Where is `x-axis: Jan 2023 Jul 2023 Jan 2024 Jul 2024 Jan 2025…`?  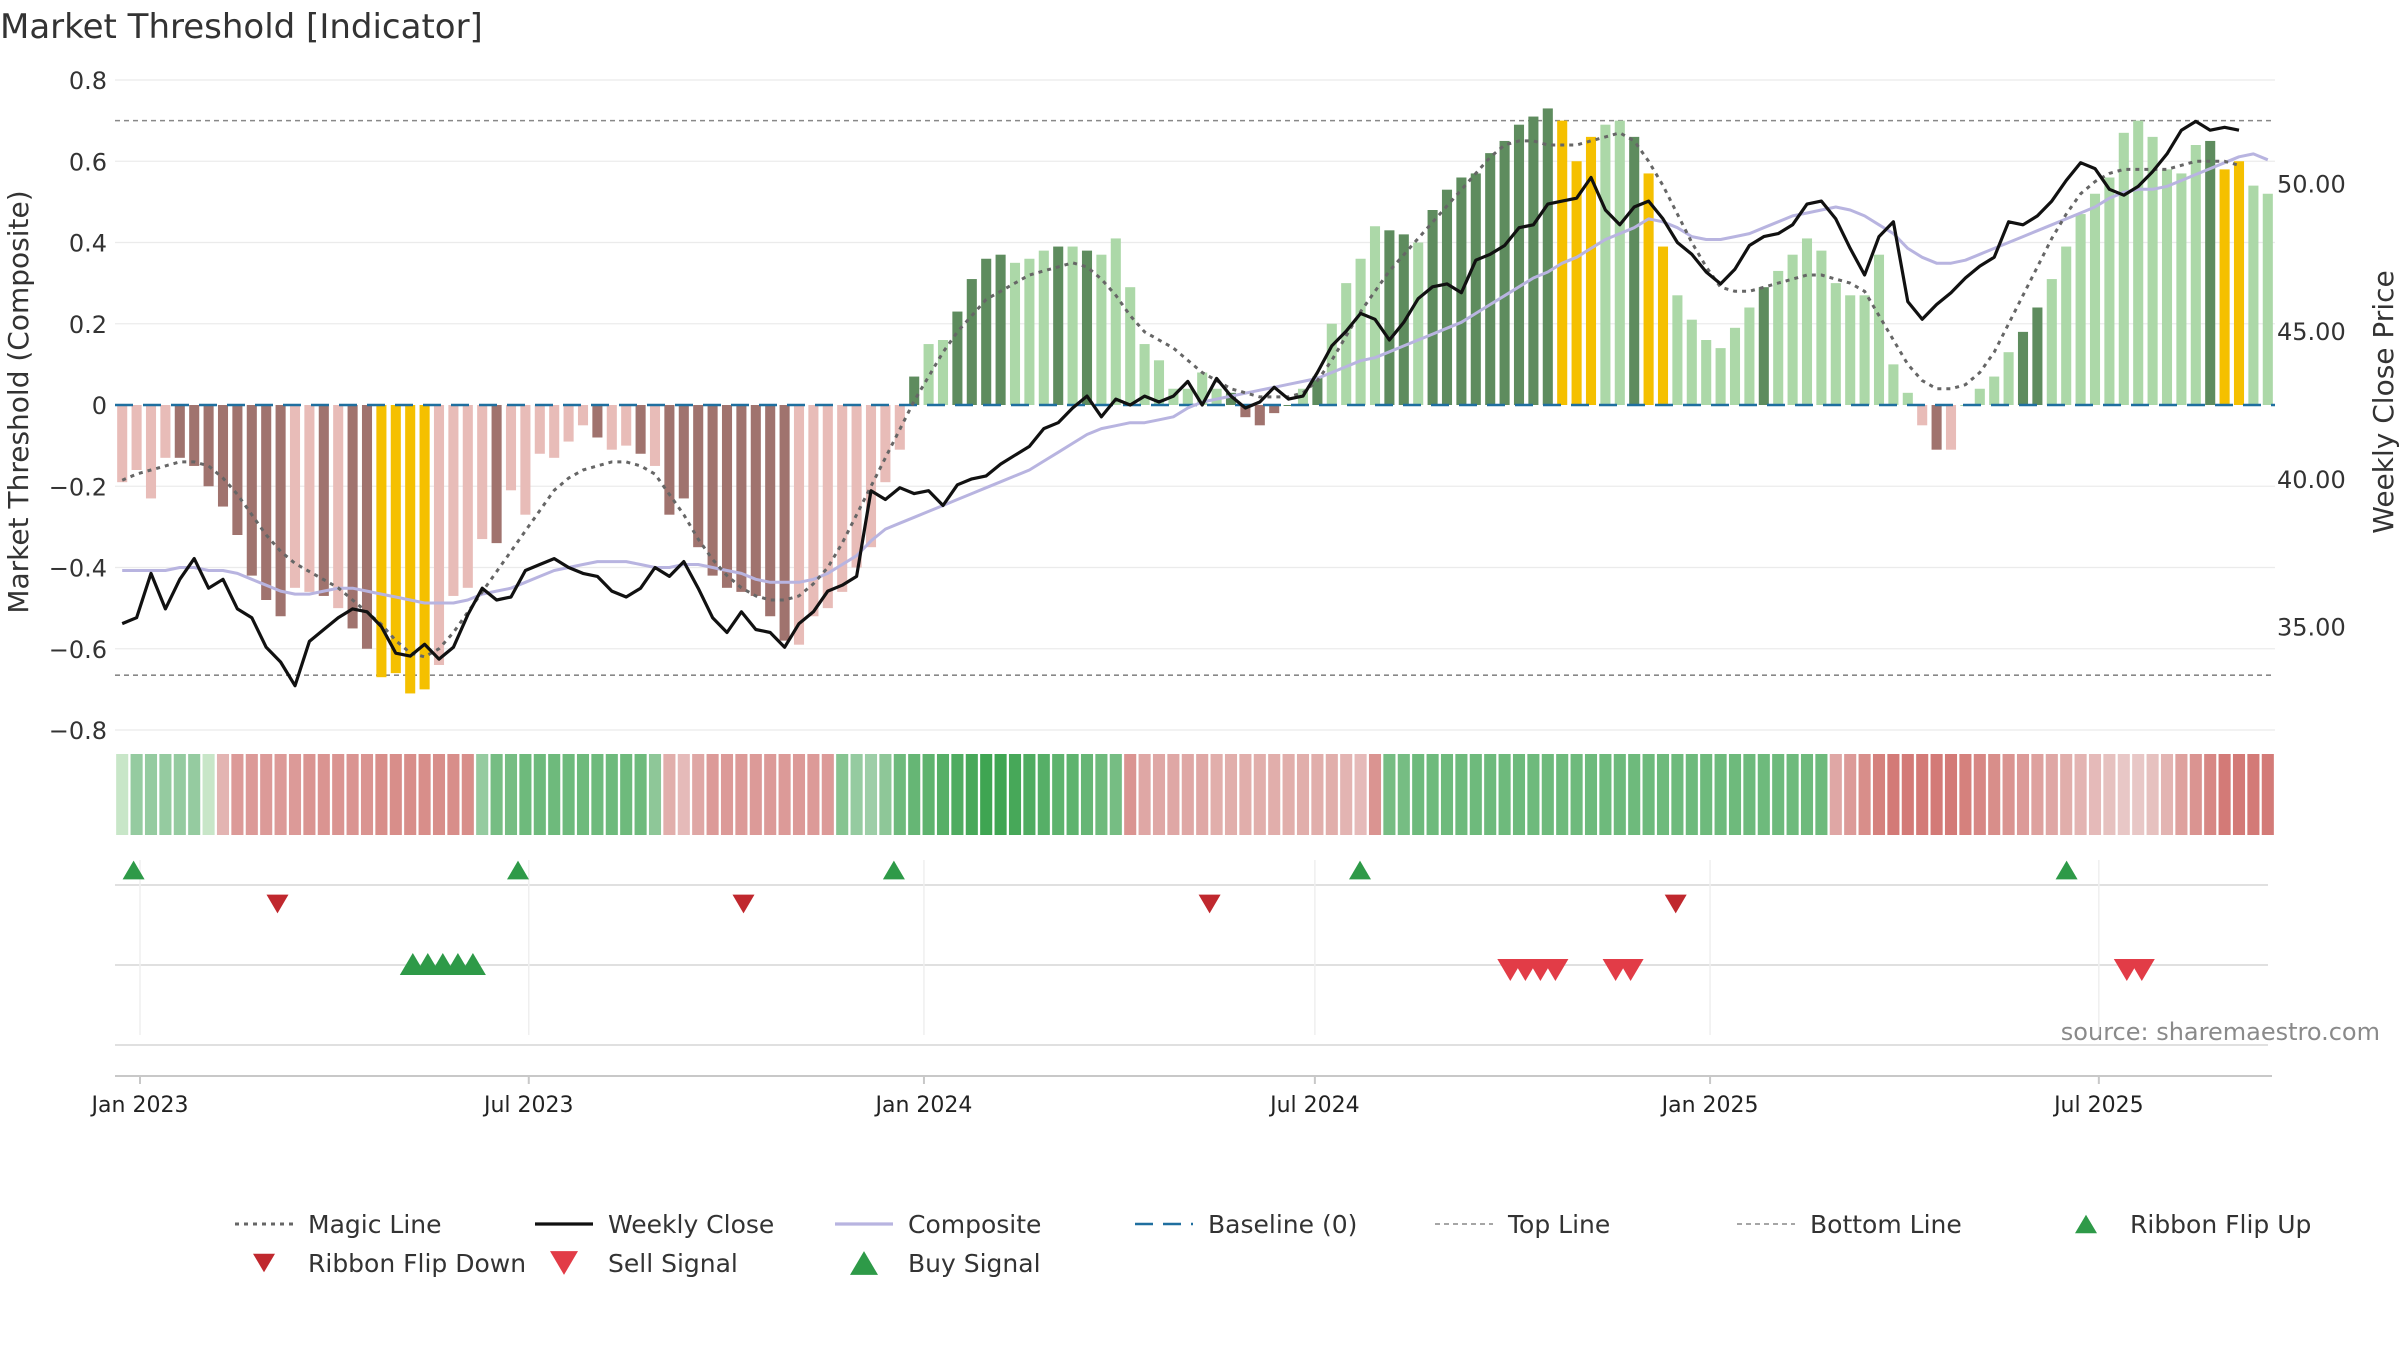 x-axis: Jan 2023 Jul 2023 Jan 2024 Jul 2024 Jan 2025… is located at coordinates (1181, 1096).